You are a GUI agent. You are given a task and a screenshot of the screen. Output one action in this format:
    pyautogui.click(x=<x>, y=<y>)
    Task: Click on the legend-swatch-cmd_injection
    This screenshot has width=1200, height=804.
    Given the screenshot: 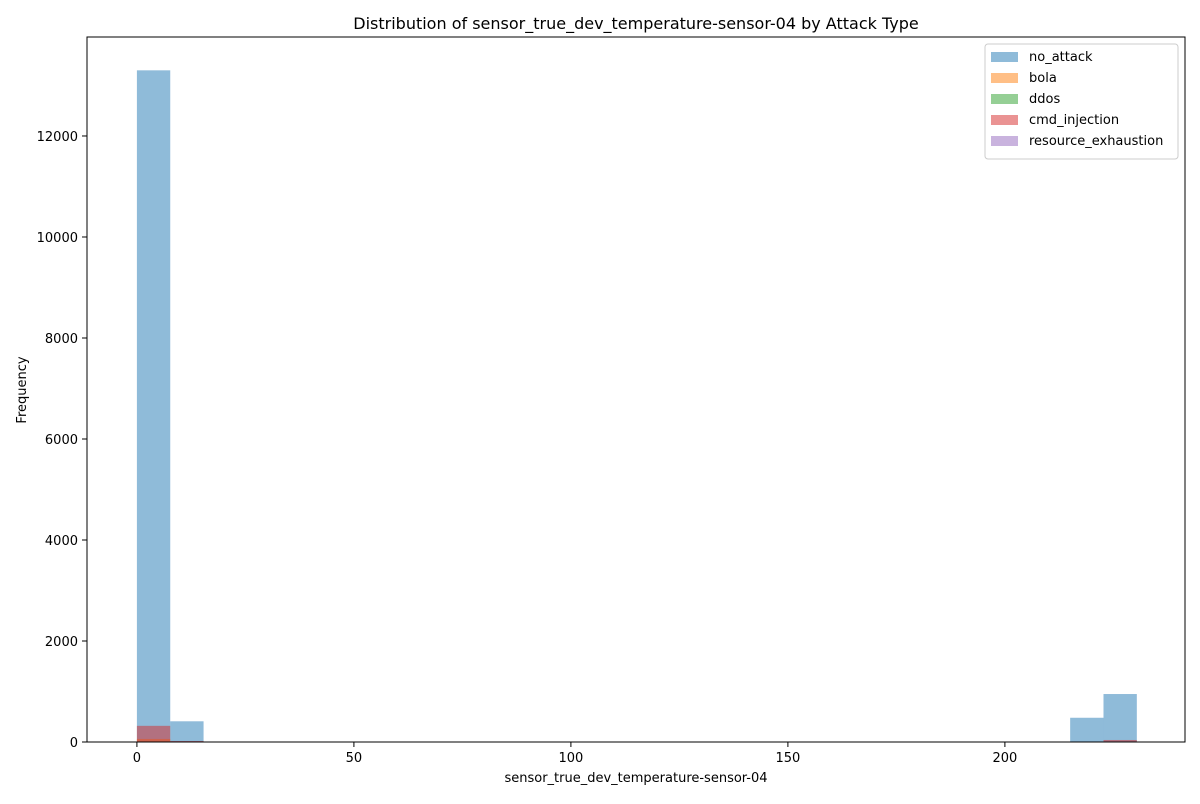 What is the action you would take?
    pyautogui.click(x=1004, y=120)
    